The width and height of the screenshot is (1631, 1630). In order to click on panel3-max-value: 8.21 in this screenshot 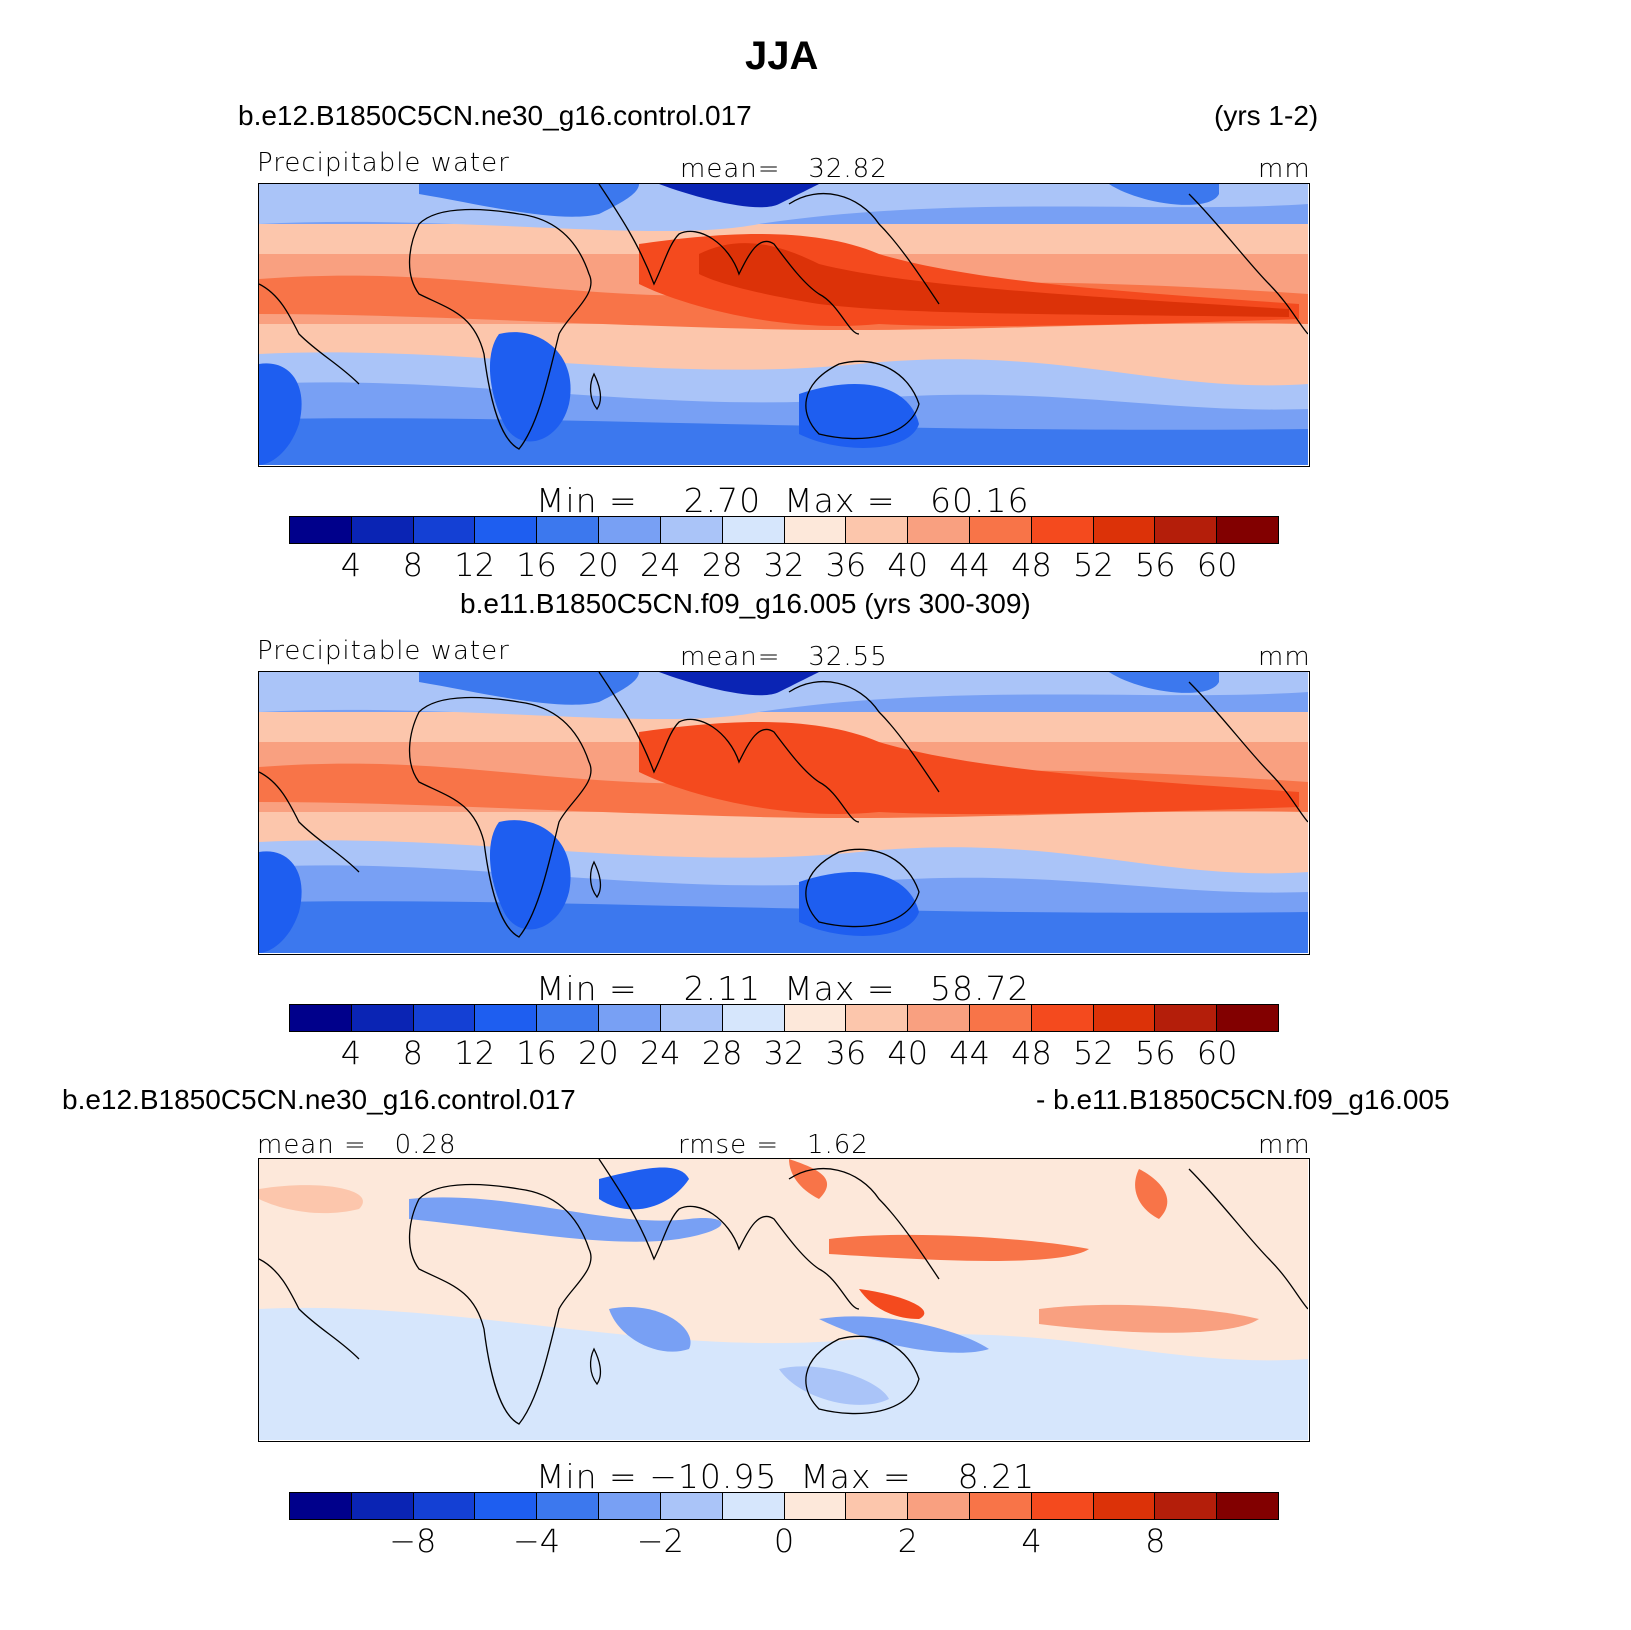, I will do `click(996, 1476)`.